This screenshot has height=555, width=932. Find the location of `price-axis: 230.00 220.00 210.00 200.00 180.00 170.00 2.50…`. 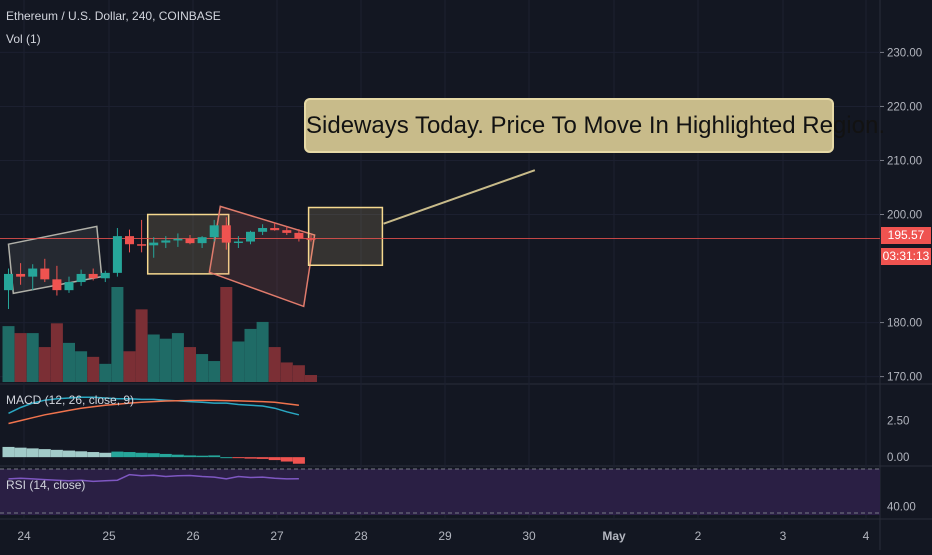

price-axis: 230.00 220.00 210.00 200.00 180.00 170.00 2.50… is located at coordinates (901, 280).